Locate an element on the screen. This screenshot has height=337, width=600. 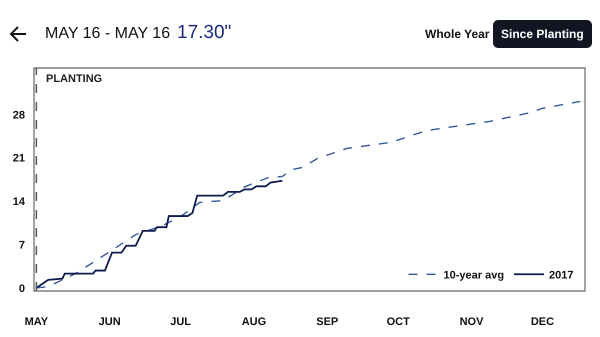
x-tick-label: JUL is located at coordinates (181, 322).